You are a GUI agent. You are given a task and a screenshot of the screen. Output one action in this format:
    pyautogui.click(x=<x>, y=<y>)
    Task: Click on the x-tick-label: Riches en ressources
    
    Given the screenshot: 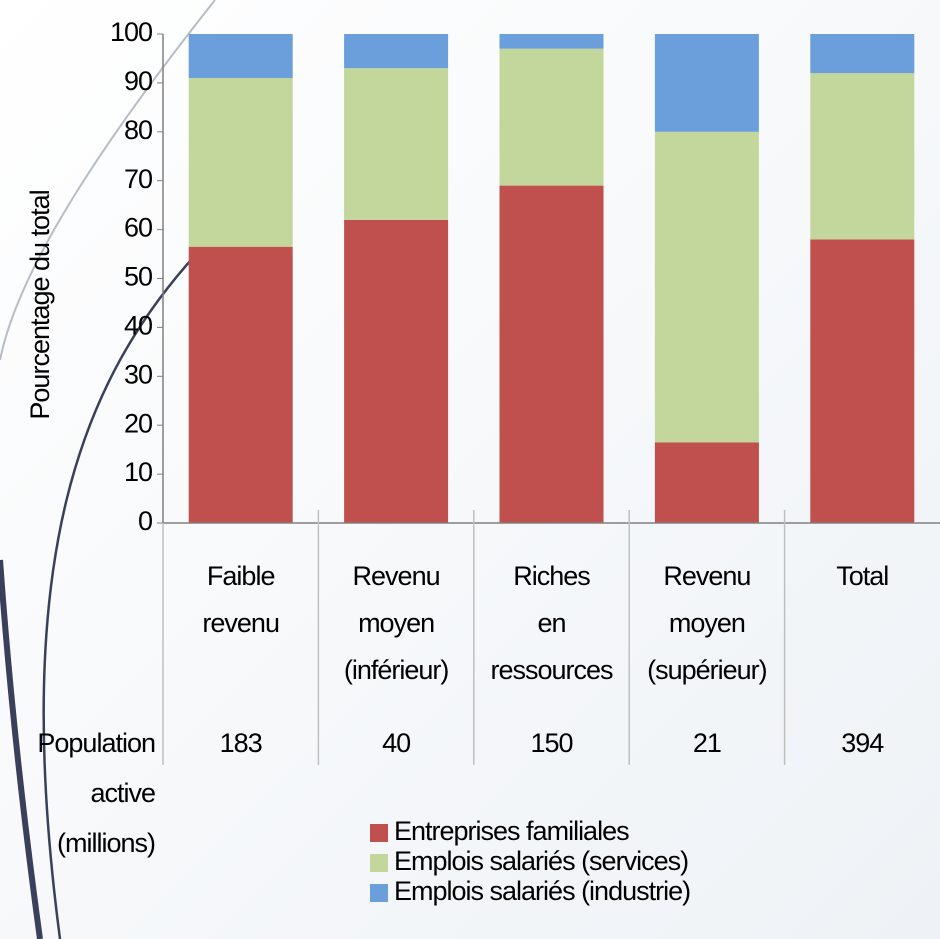 What is the action you would take?
    pyautogui.click(x=551, y=623)
    